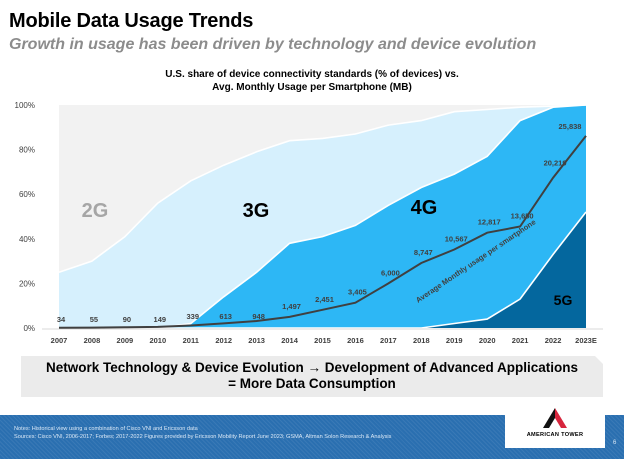 Image resolution: width=624 pixels, height=459 pixels. I want to click on callout-corner-fold, so click(599, 360).